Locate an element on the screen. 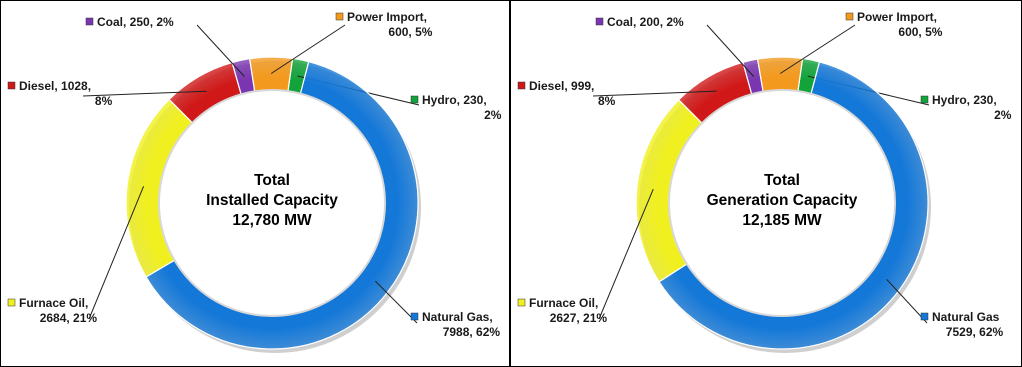  natural-gas-data-label: 7529, 62% is located at coordinates (975, 332).